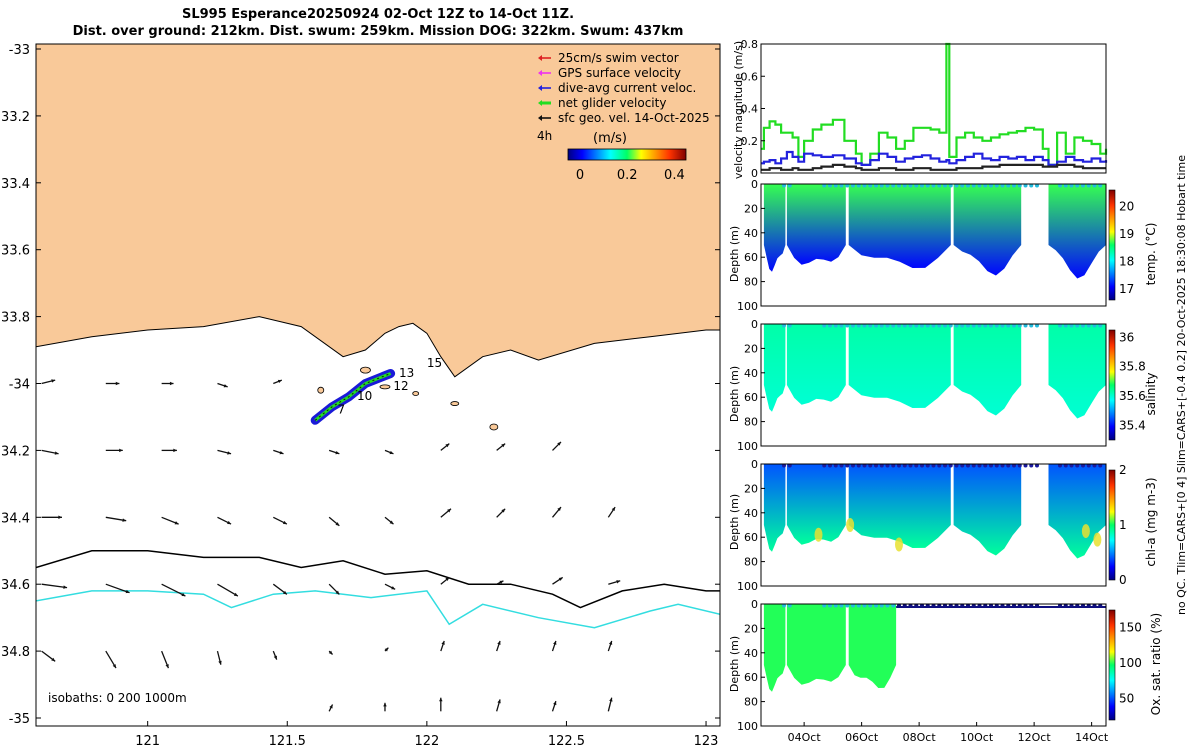 The height and width of the screenshot is (750, 1200). Describe the element at coordinates (352, 397) in the screenshot. I see `track-centerline` at that location.